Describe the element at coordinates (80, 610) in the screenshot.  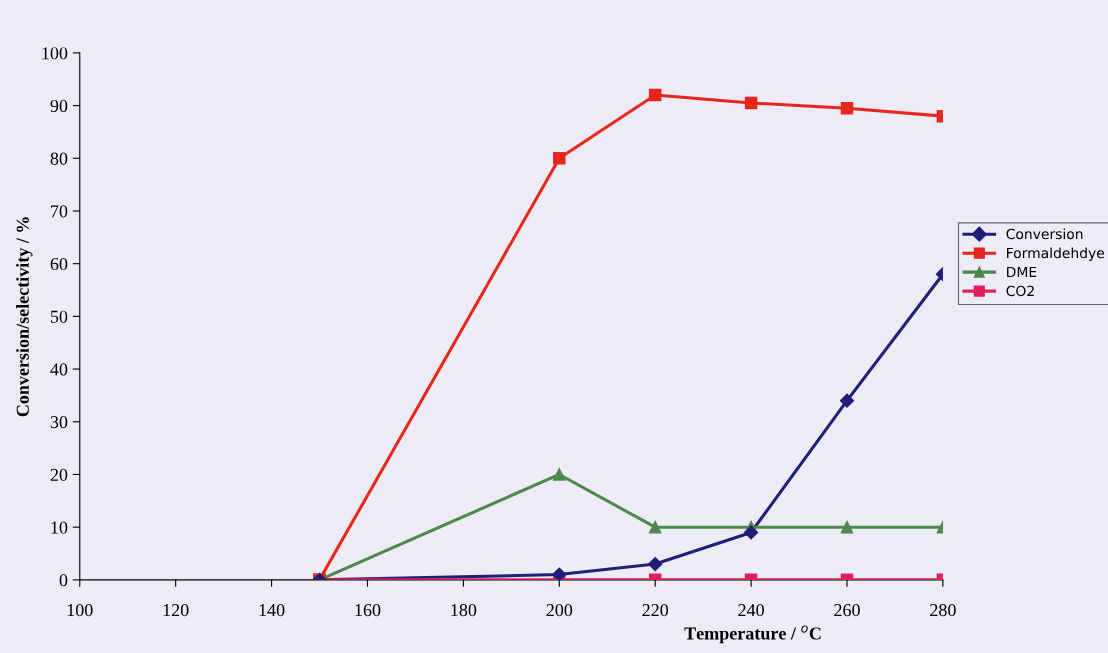
I see `x-tick-label: 100` at that location.